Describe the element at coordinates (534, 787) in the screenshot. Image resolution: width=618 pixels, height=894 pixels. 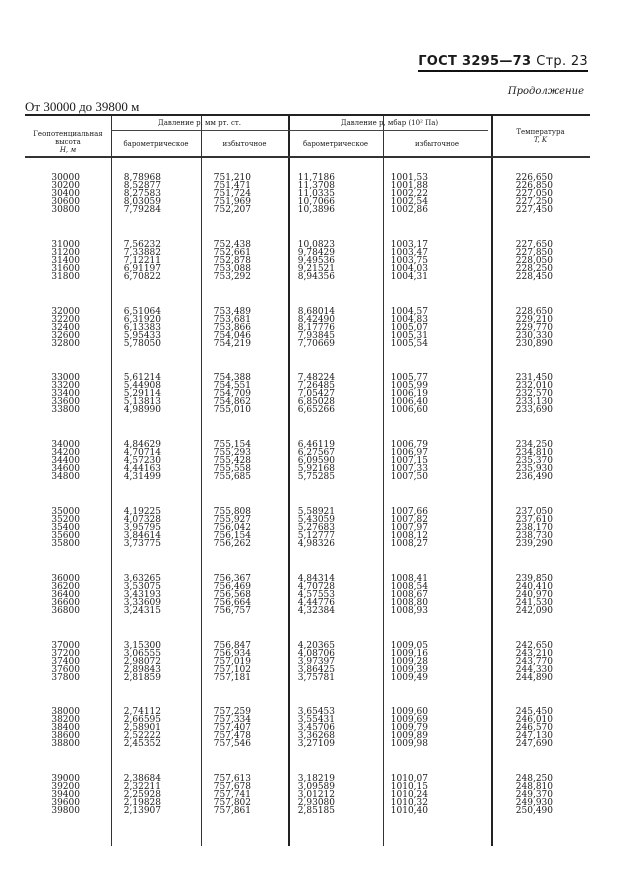
I see `cell-temperature: 248,810` at that location.